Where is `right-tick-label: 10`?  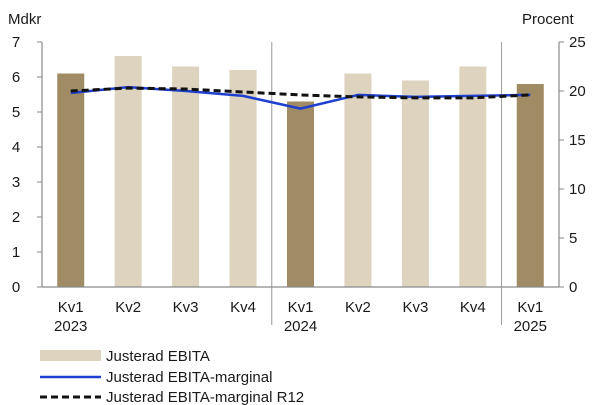 right-tick-label: 10 is located at coordinates (577, 189).